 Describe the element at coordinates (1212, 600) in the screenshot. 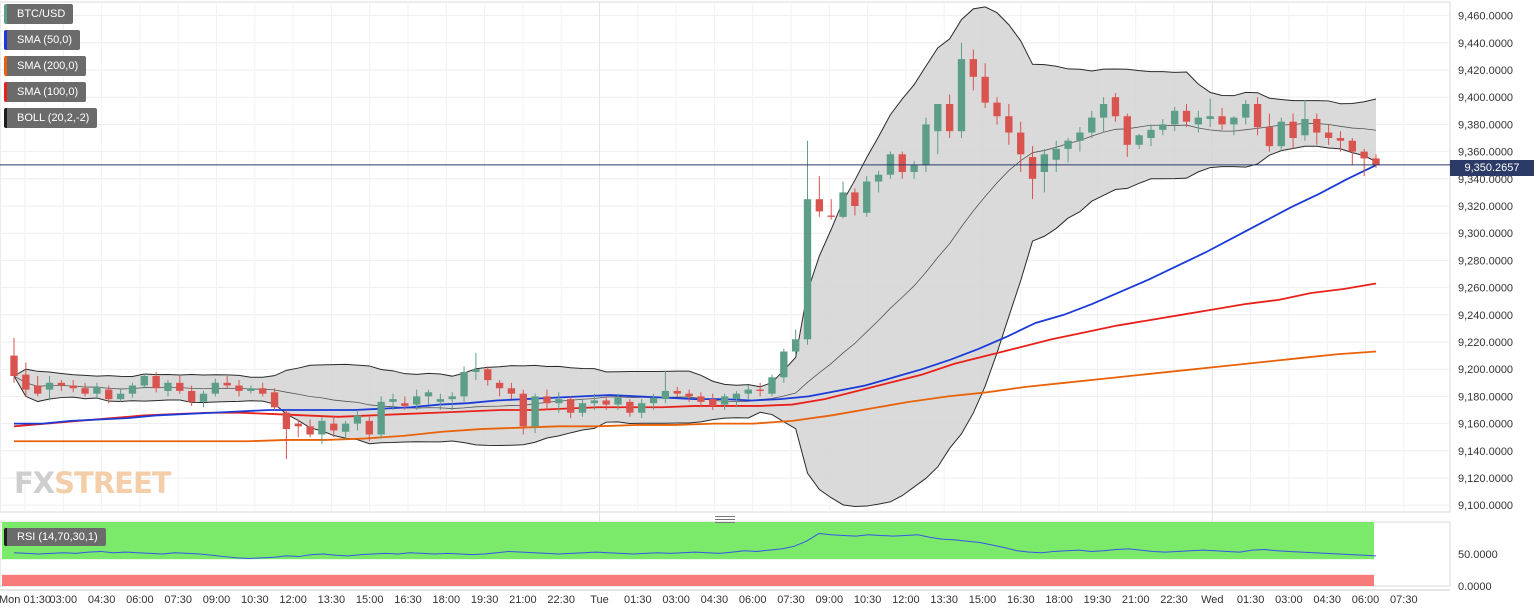

I see `x-tick-label: Wed` at that location.